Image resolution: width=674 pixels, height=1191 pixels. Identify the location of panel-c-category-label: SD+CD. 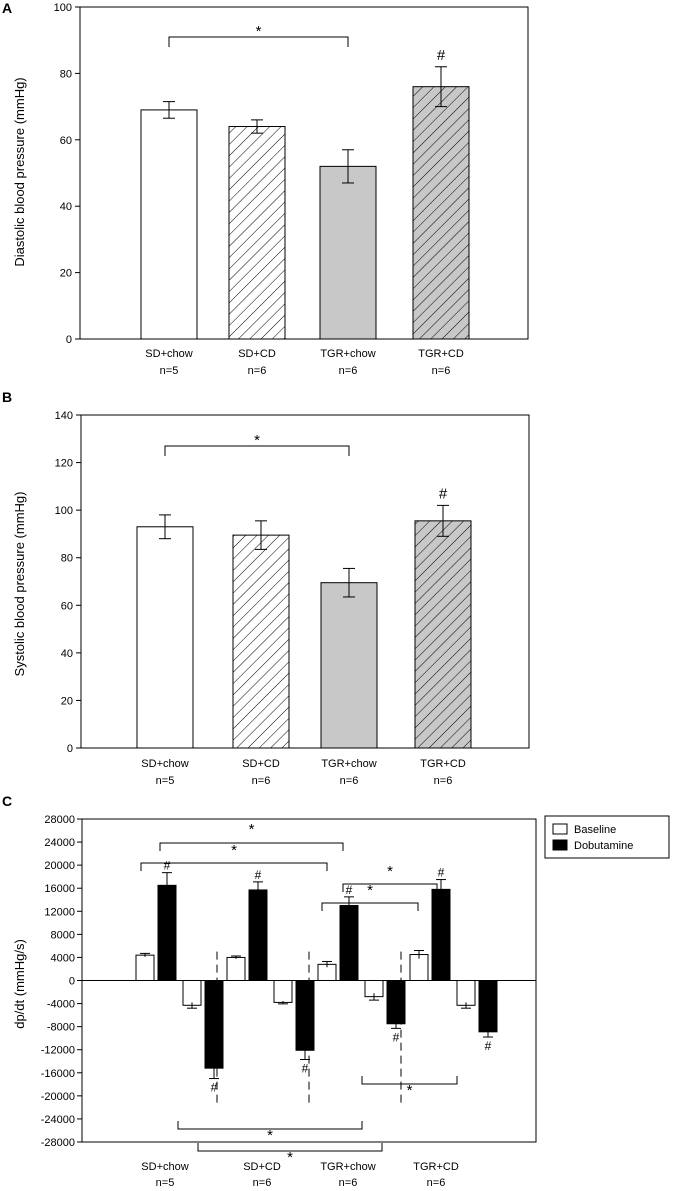
(262, 1167).